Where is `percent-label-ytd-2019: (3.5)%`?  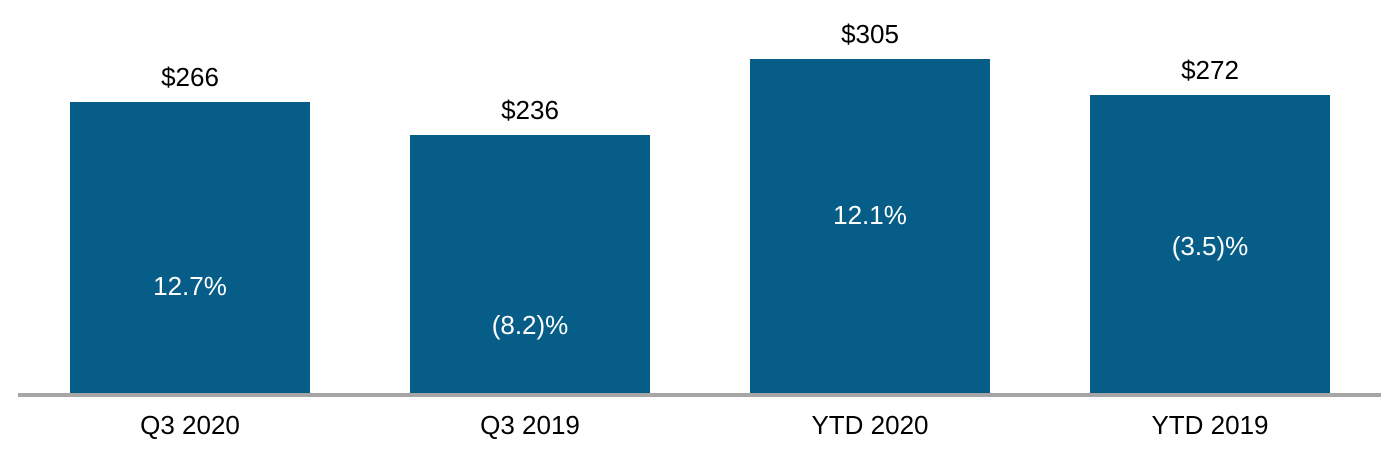 percent-label-ytd-2019: (3.5)% is located at coordinates (1210, 246).